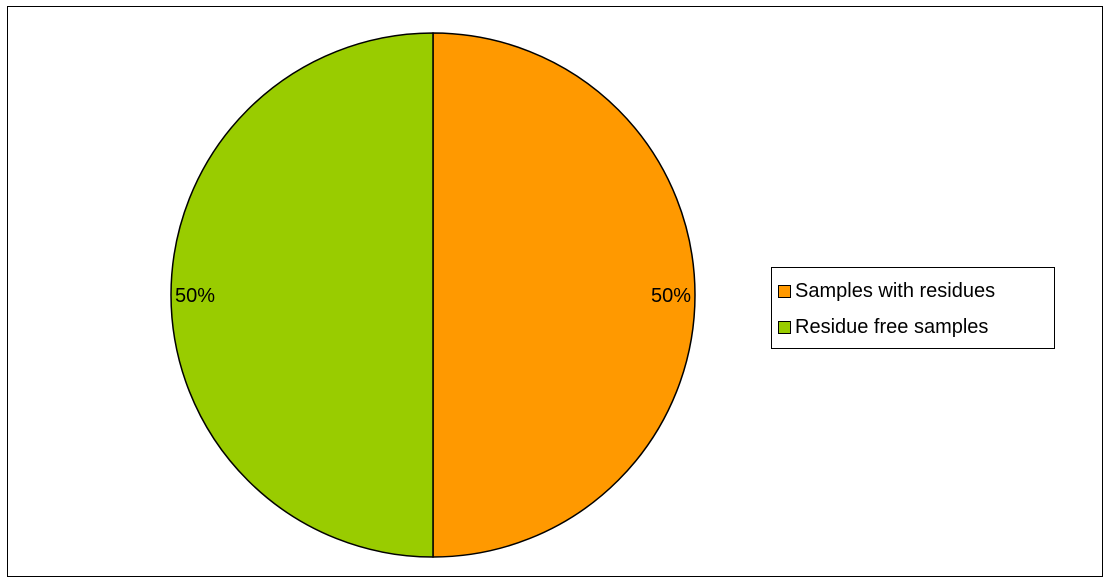 The image size is (1110, 583). Describe the element at coordinates (895, 290) in the screenshot. I see `legend-label: Samples with residues` at that location.